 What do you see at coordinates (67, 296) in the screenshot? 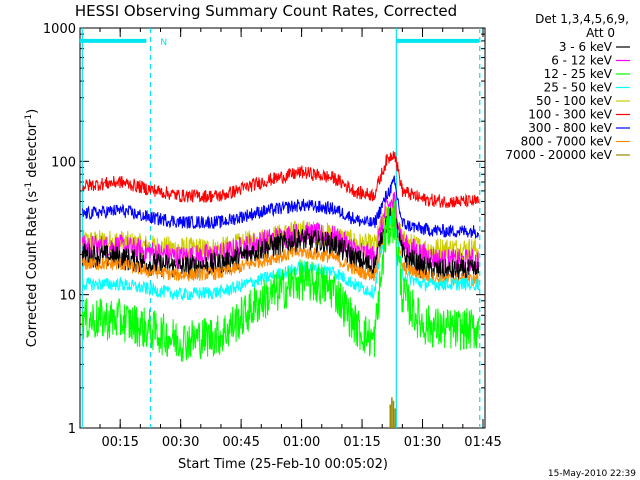
I see `y-tick-label: 10` at bounding box center [67, 296].